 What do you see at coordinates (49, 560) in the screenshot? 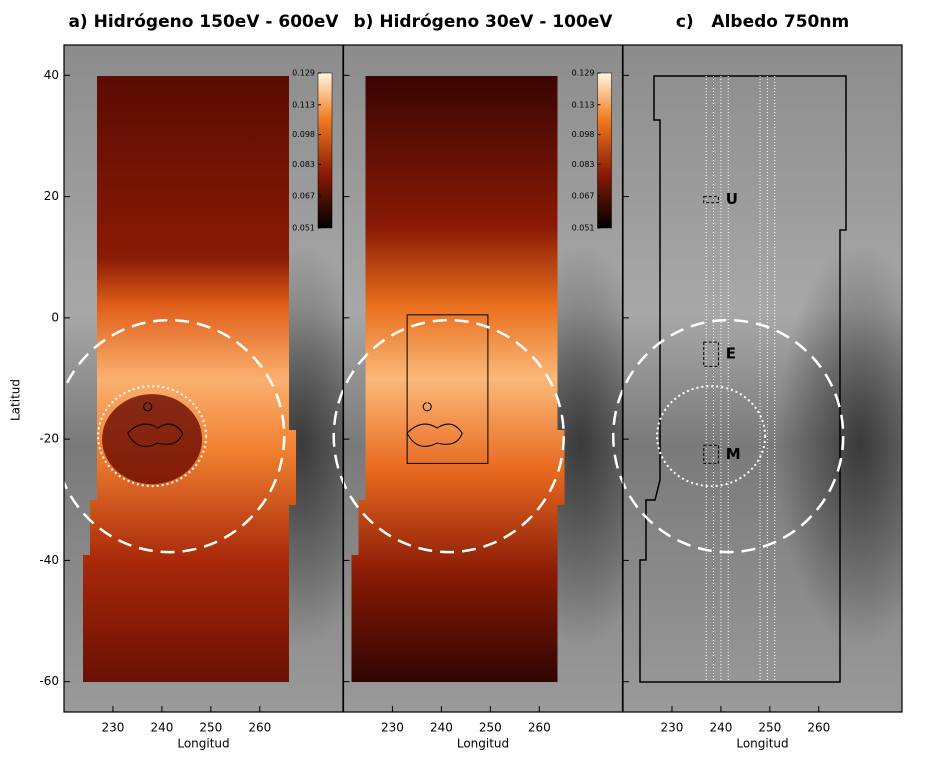
I see `y-tick-label: -40` at bounding box center [49, 560].